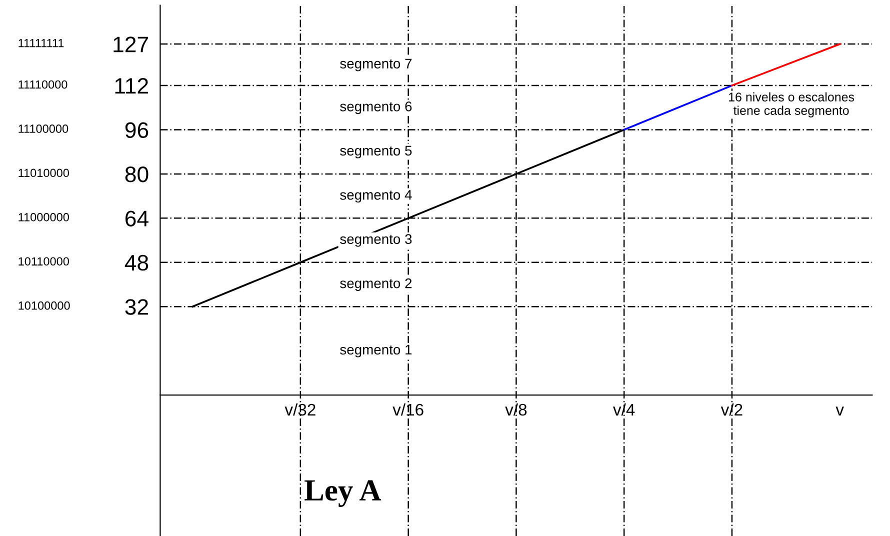 This screenshot has width=890, height=536. What do you see at coordinates (376, 108) in the screenshot?
I see `annotation: segmento 6` at bounding box center [376, 108].